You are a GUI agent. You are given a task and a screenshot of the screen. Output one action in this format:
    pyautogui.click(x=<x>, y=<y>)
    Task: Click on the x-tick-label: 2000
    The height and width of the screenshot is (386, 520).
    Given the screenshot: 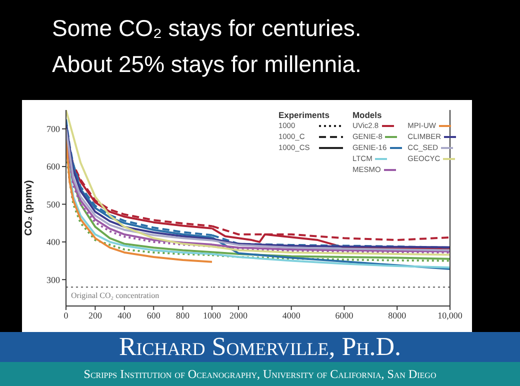 What is the action you would take?
    pyautogui.click(x=238, y=315)
    